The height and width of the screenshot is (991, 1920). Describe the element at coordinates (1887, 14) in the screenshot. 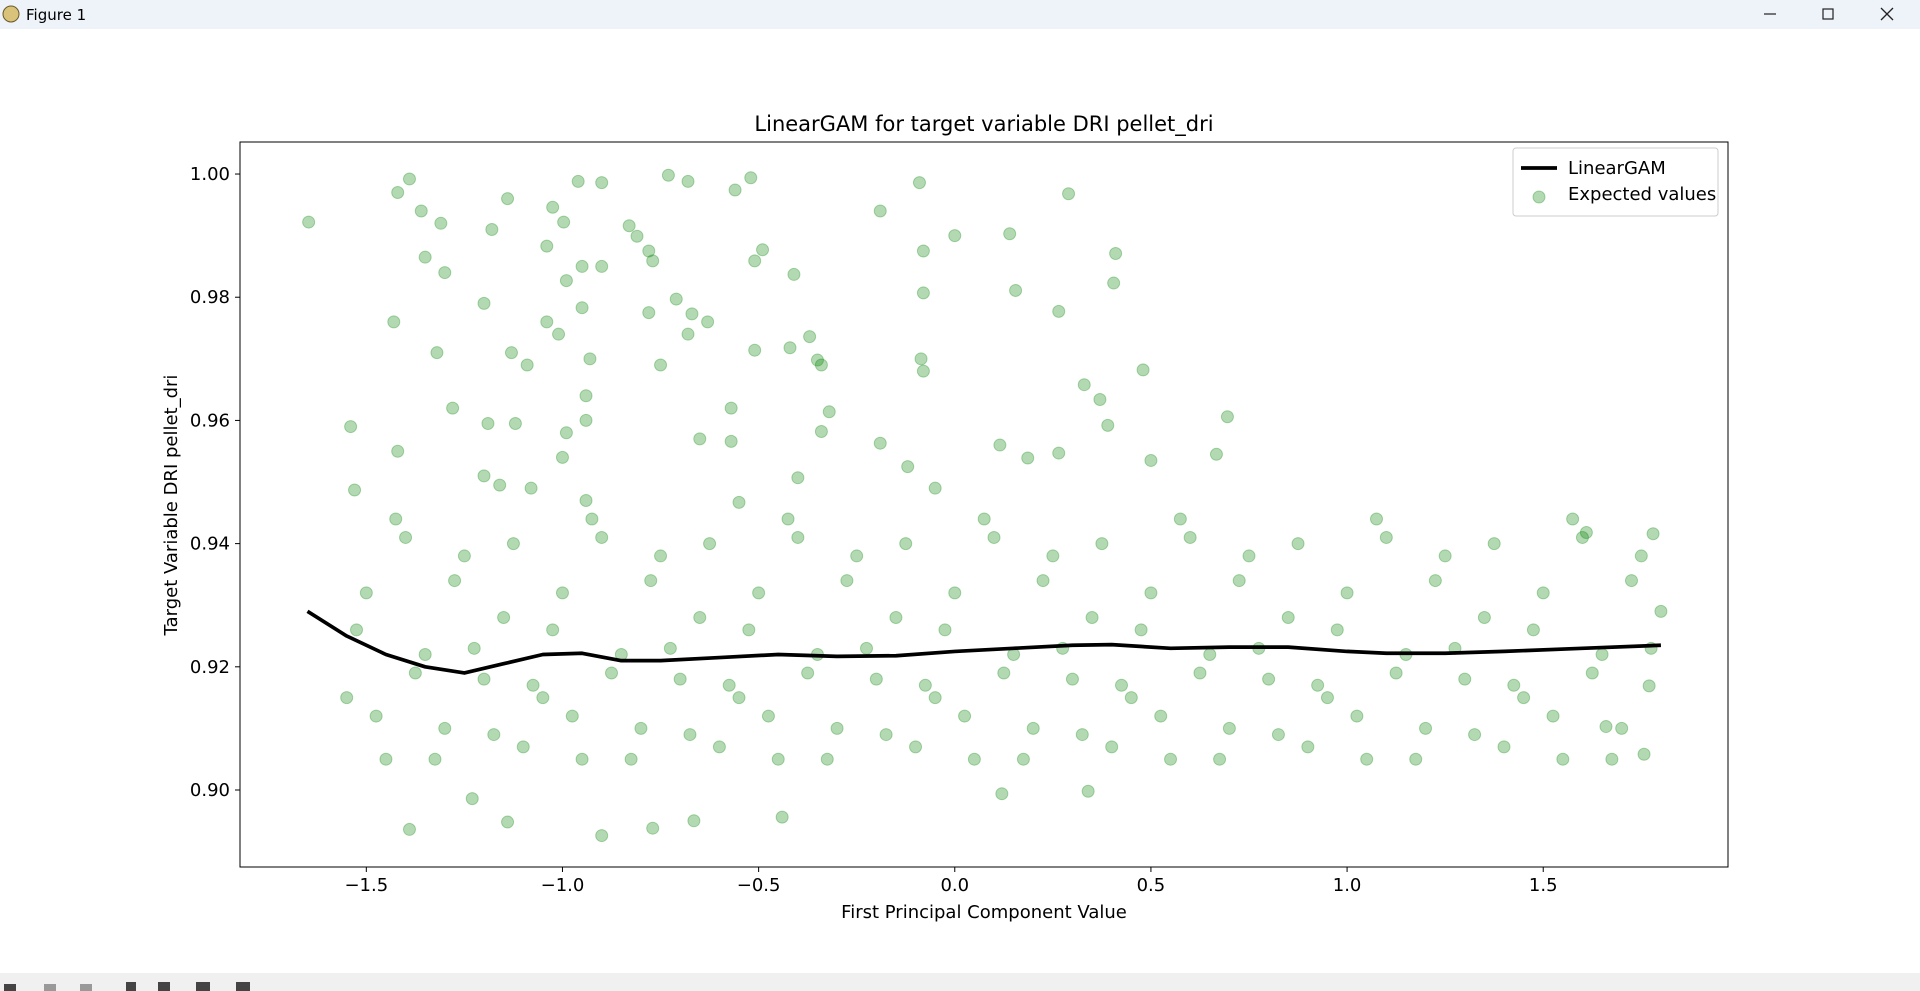

I see `close-button` at that location.